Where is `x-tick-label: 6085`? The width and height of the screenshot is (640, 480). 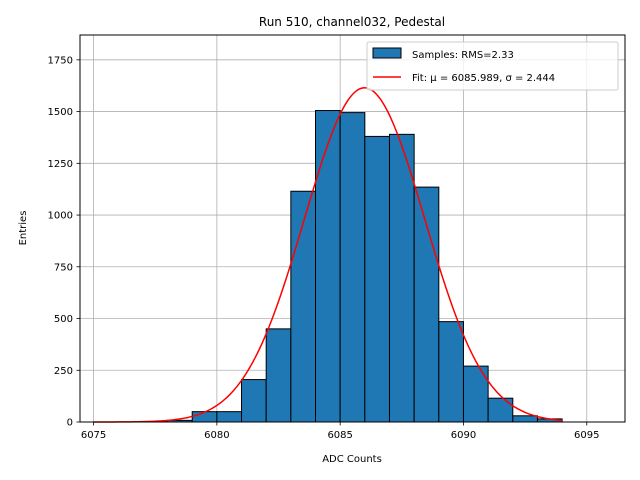 x-tick-label: 6085 is located at coordinates (339, 435).